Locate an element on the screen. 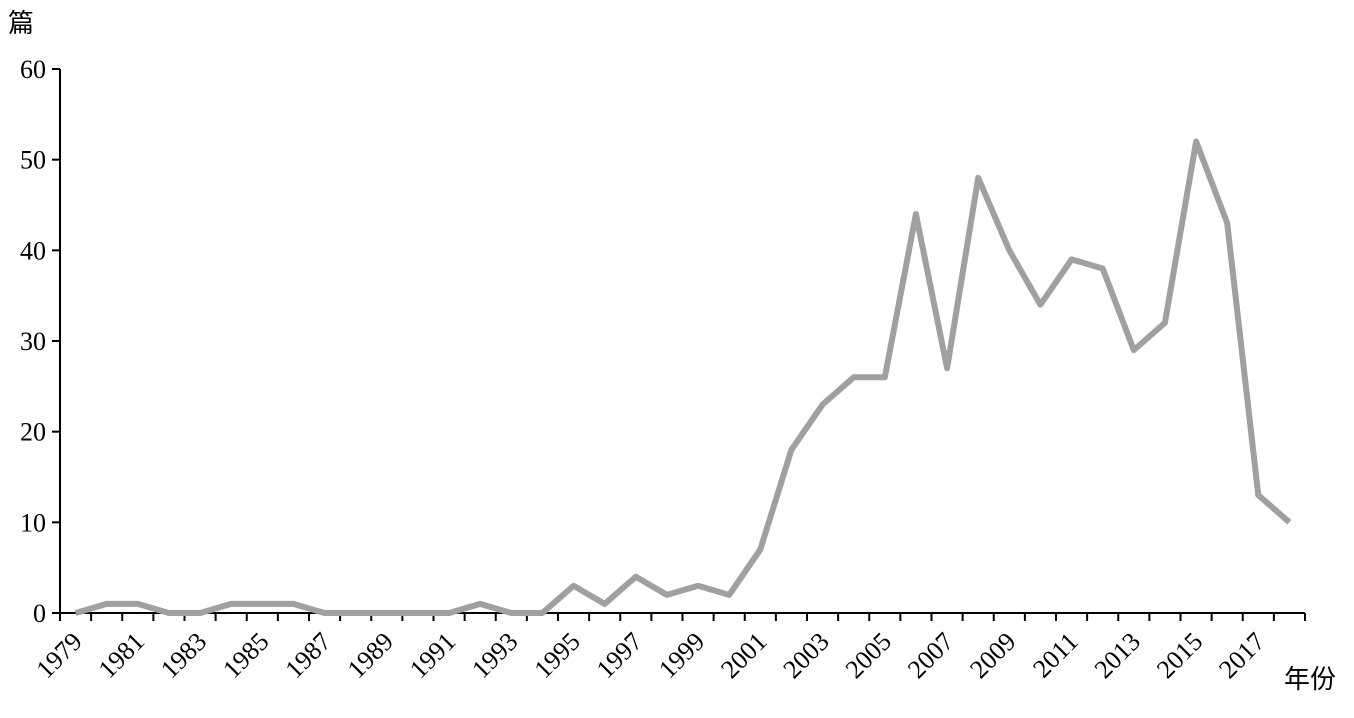 The image size is (1354, 718). x-tick-label: 1993 is located at coordinates (494, 655).